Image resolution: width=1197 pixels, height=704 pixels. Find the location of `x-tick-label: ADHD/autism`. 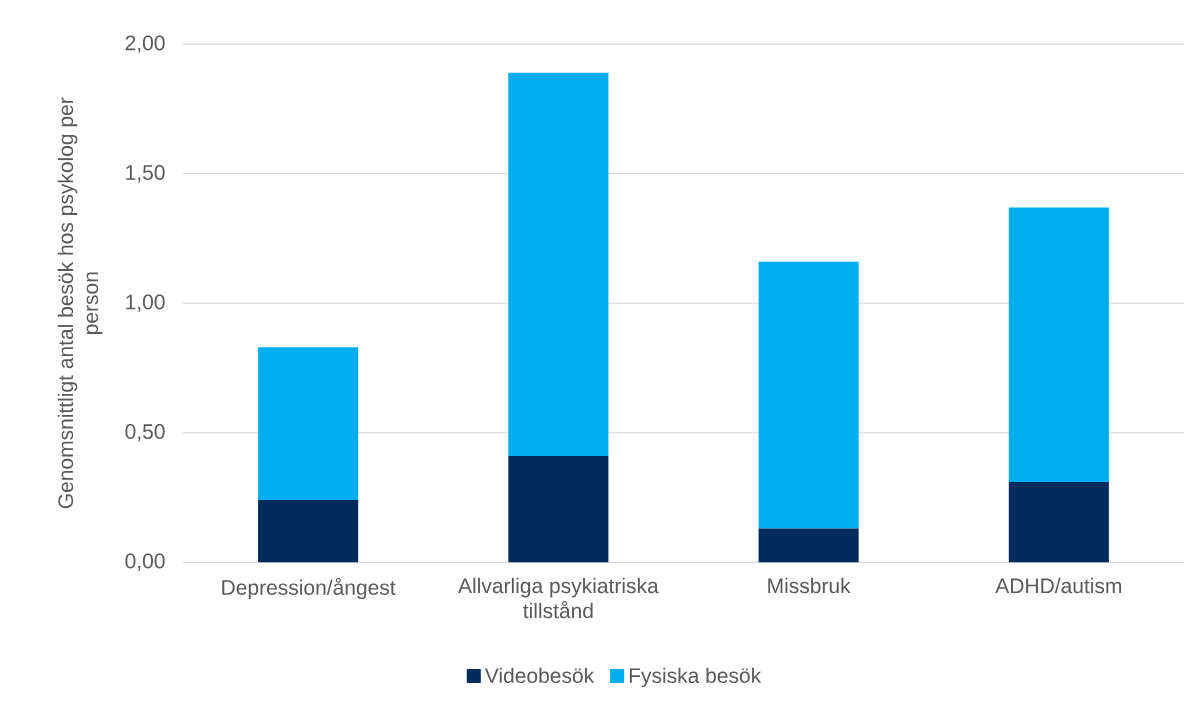

x-tick-label: ADHD/autism is located at coordinates (1058, 585).